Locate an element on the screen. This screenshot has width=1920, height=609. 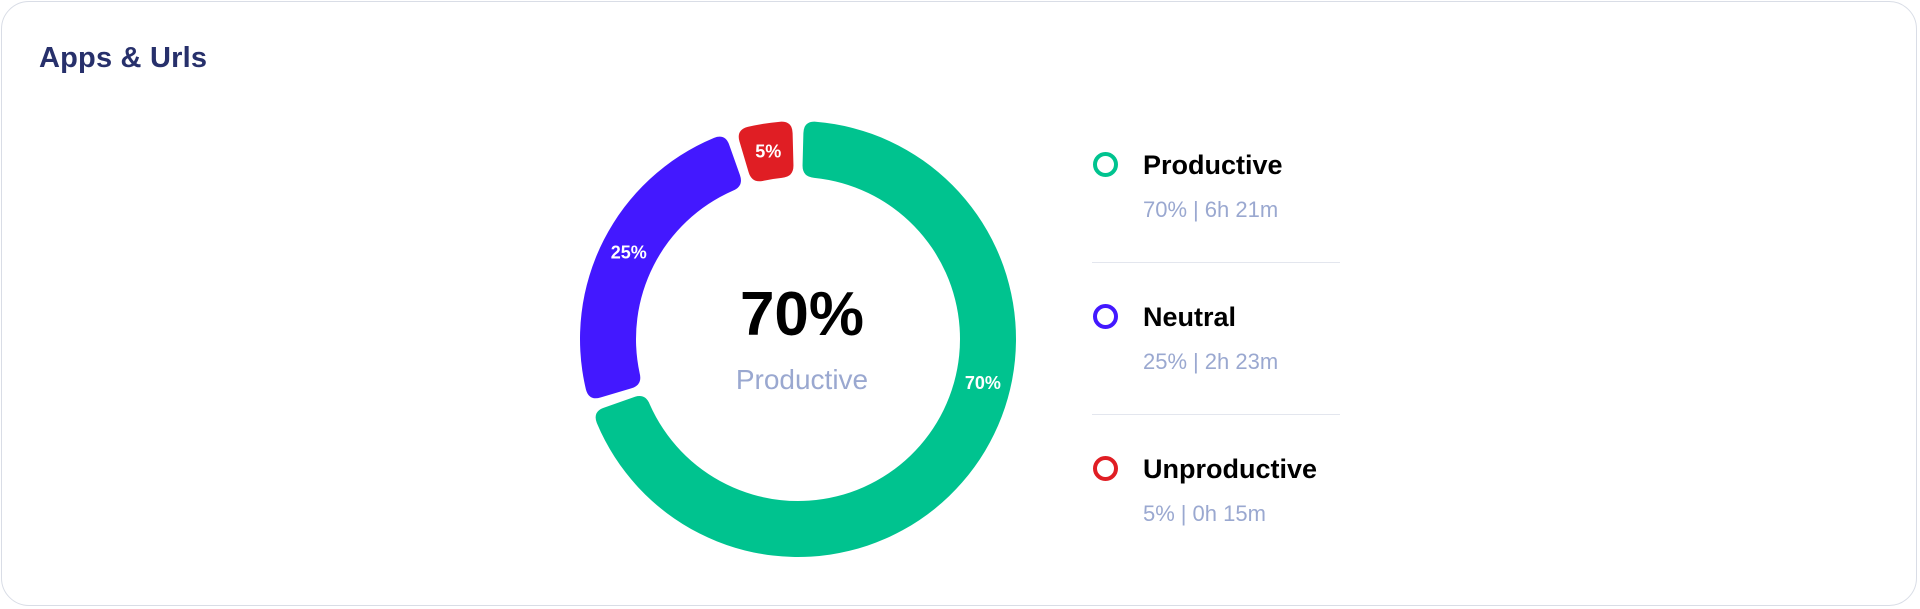
neutral-circle-icon is located at coordinates (1105, 316).